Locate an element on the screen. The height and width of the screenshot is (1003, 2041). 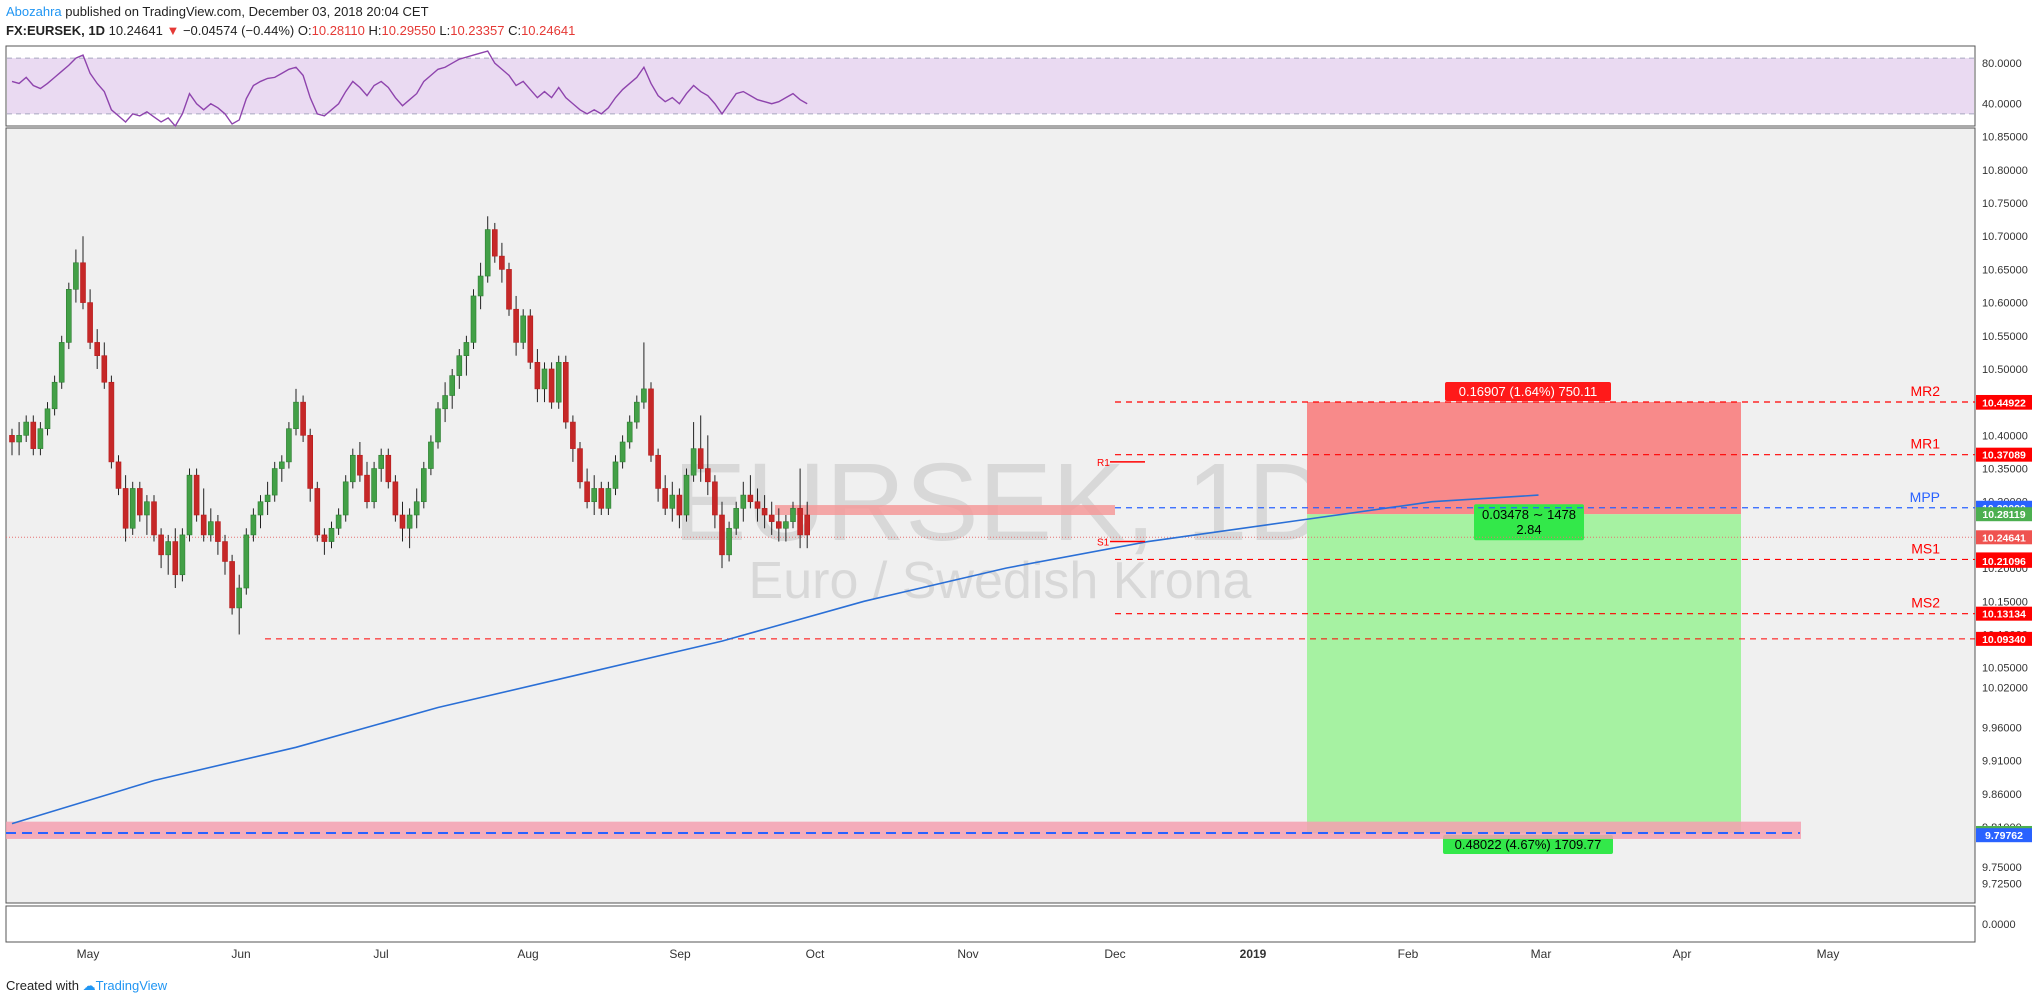
footer: Created with ☁TradingView is located at coordinates (86, 986).